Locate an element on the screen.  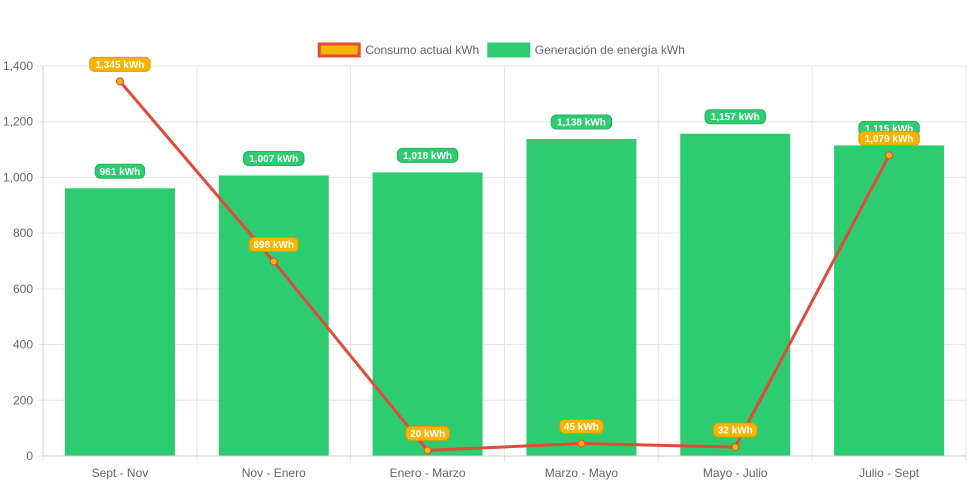
line-data-label: 20 kWh is located at coordinates (427, 434).